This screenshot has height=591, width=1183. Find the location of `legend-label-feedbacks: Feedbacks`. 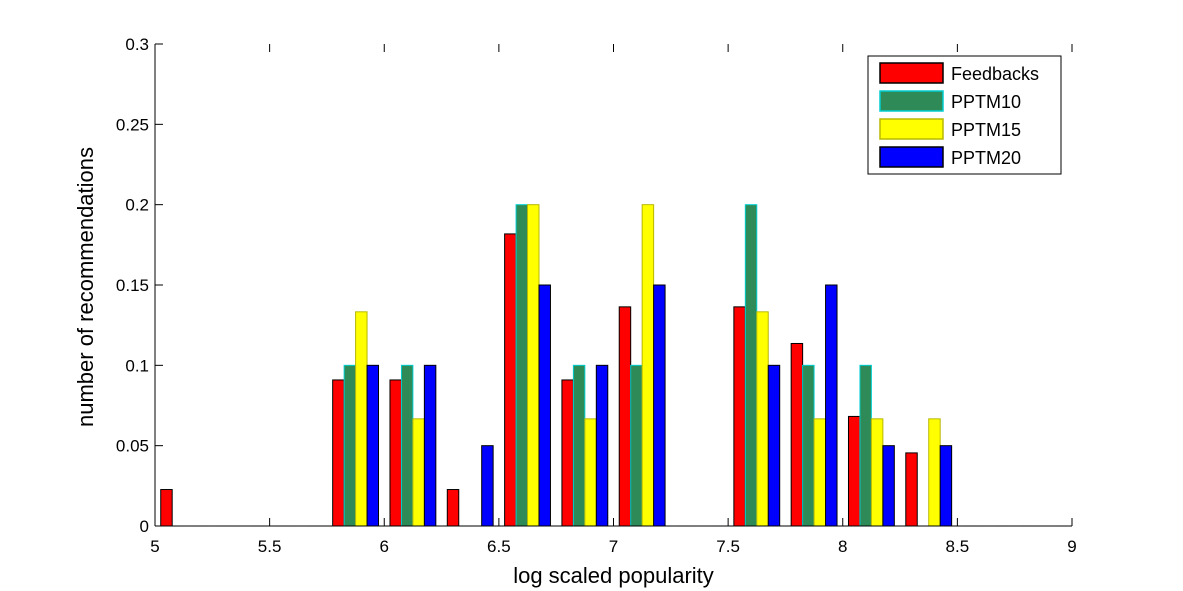

legend-label-feedbacks: Feedbacks is located at coordinates (995, 74).